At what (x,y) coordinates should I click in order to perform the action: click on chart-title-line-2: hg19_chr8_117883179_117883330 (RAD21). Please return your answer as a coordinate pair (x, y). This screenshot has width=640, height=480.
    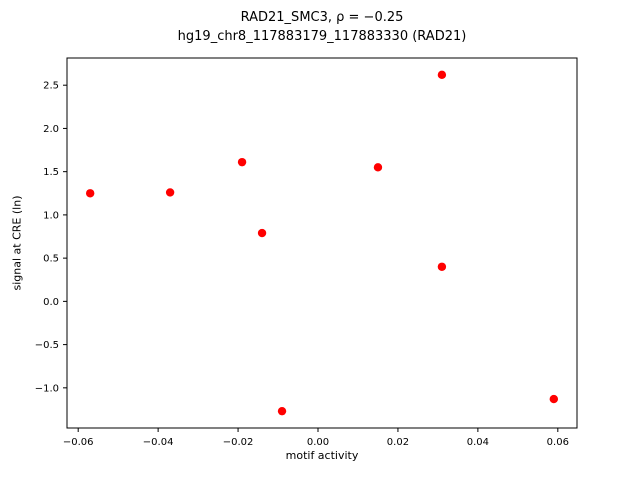
    Looking at the image, I should click on (322, 36).